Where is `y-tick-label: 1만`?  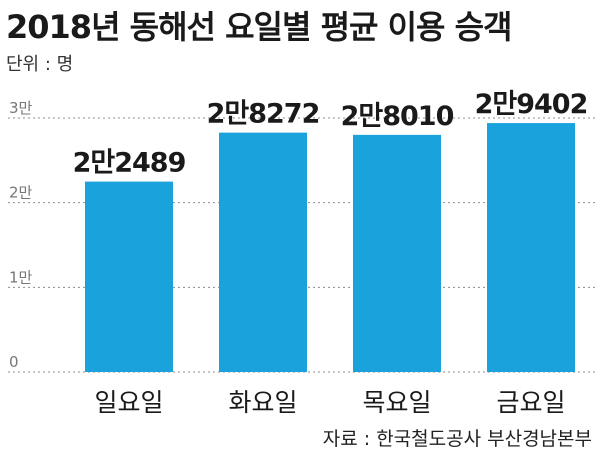
y-tick-label: 1만 is located at coordinates (21, 277).